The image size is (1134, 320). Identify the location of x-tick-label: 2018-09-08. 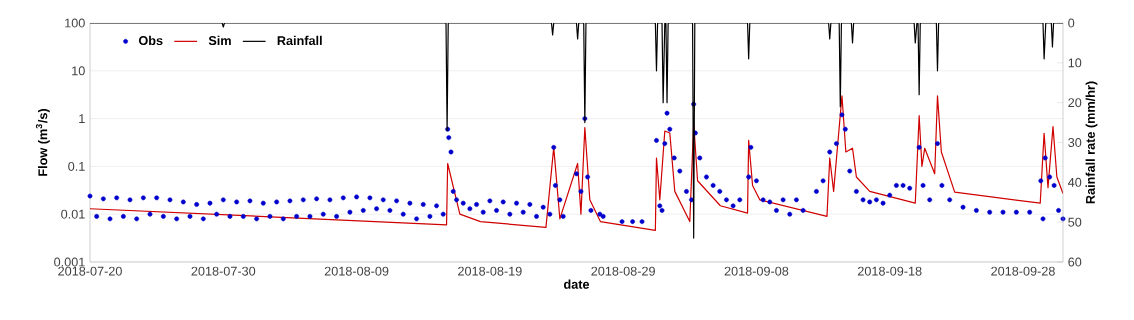
(756, 271).